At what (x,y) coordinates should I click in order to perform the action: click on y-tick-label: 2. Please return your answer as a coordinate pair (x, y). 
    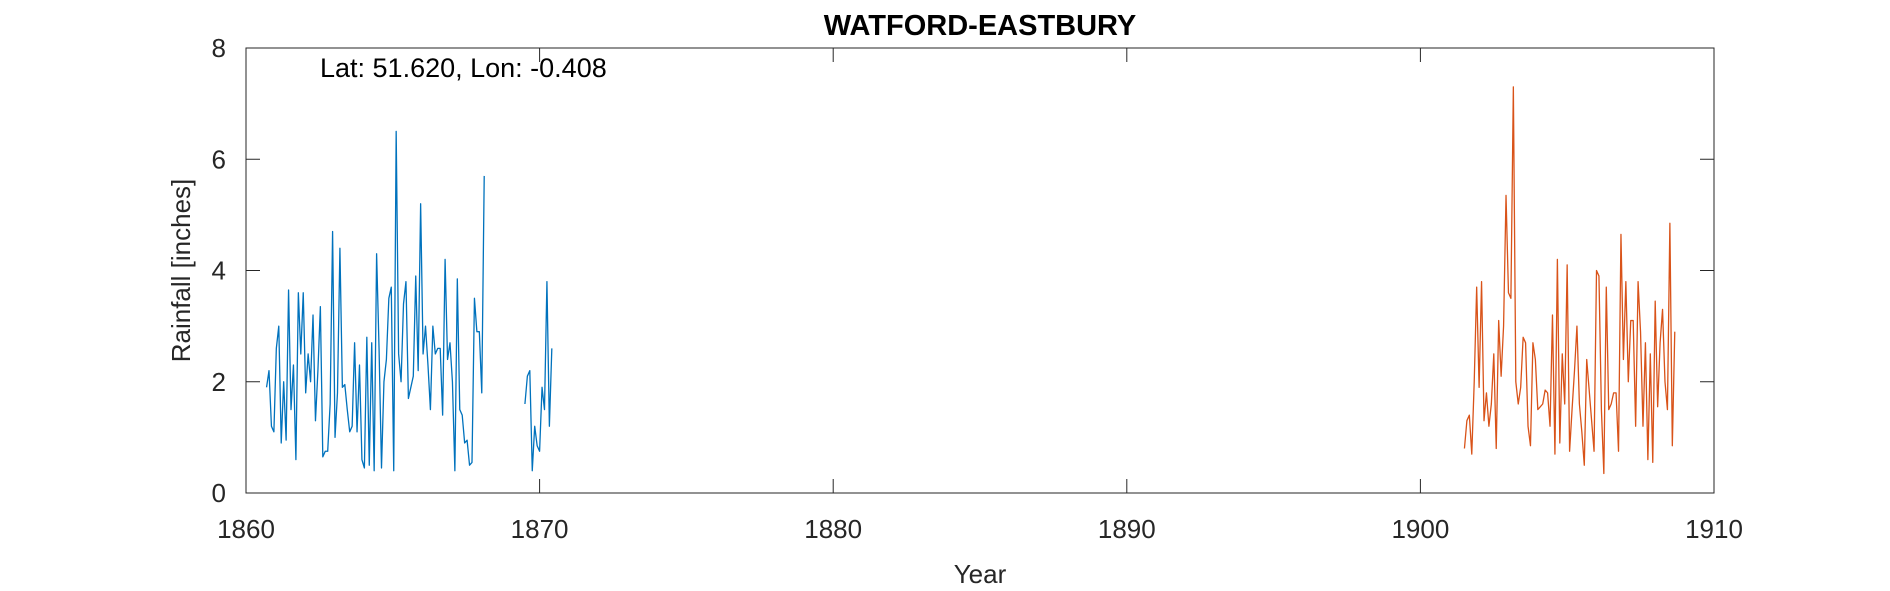
    Looking at the image, I should click on (219, 382).